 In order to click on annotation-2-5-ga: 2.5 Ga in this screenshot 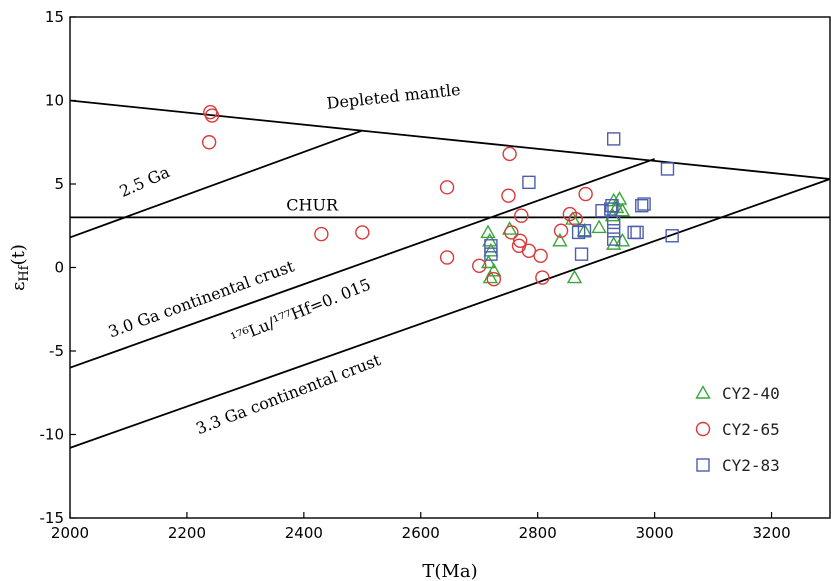, I will do `click(145, 181)`.